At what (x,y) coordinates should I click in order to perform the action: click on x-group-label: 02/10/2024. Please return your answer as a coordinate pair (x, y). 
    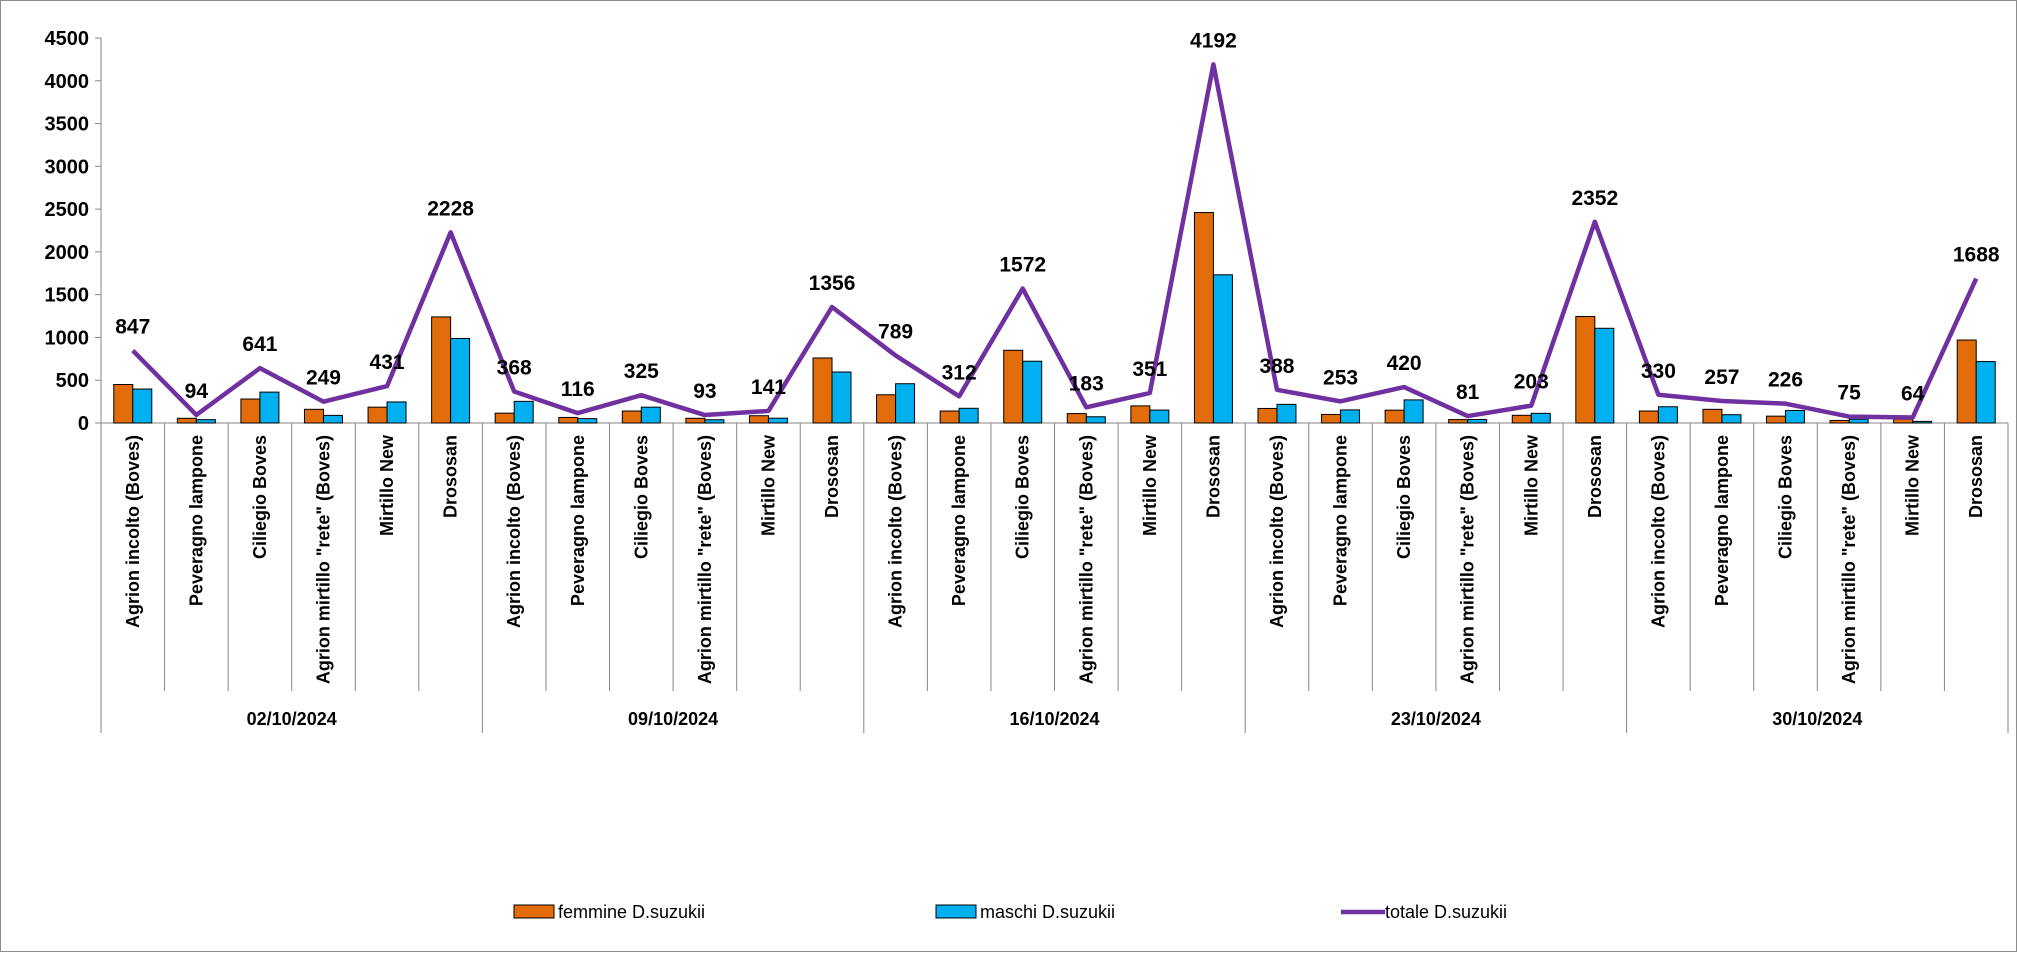
    Looking at the image, I should click on (292, 719).